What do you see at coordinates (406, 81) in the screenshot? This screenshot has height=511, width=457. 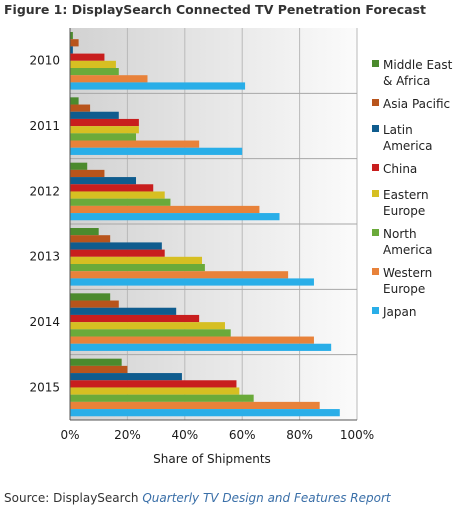 I see `legend-label-middle-east-africa: & Africa` at bounding box center [406, 81].